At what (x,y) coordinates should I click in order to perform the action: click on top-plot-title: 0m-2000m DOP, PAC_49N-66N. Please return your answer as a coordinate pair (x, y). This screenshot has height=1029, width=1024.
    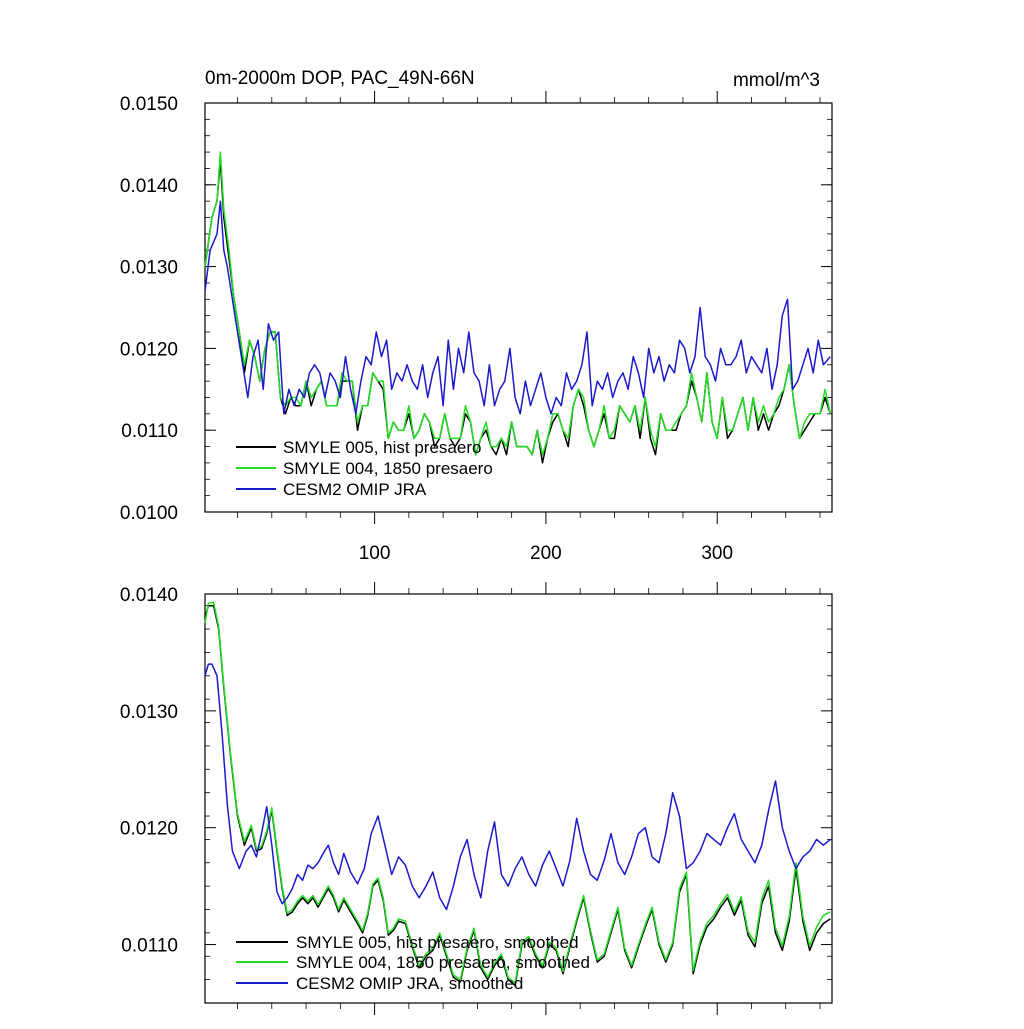
    Looking at the image, I should click on (340, 78).